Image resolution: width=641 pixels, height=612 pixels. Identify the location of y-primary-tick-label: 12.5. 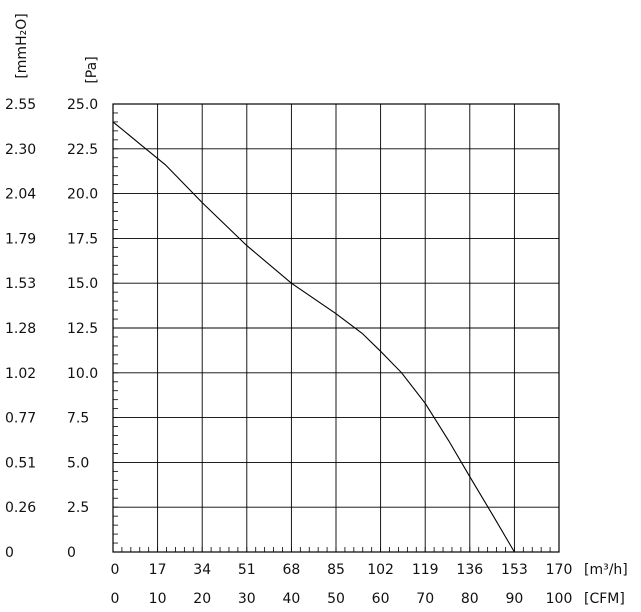
(82, 329).